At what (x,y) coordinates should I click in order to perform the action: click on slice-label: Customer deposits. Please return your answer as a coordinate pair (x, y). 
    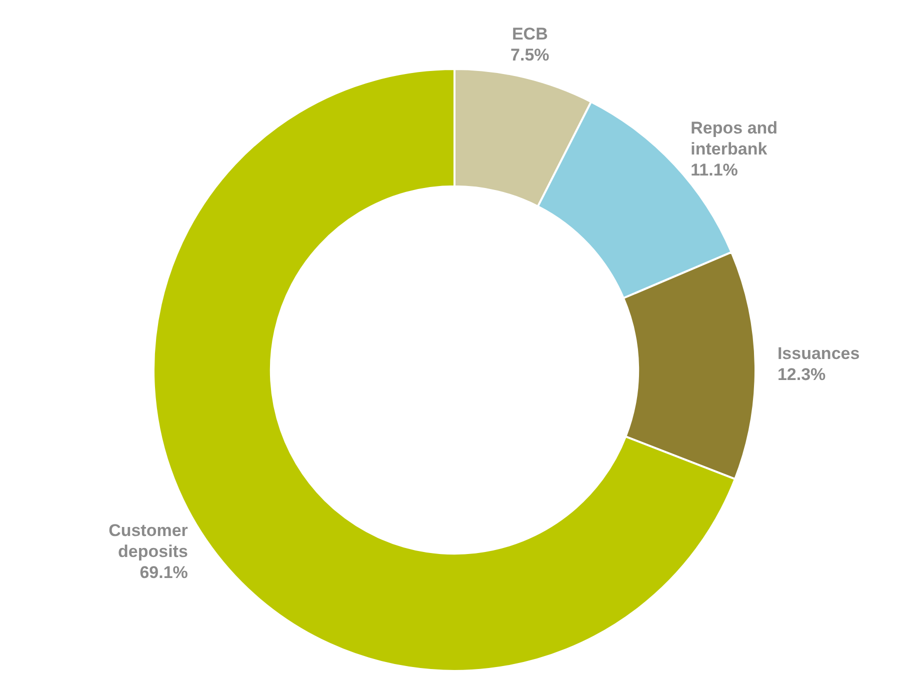
    Looking at the image, I should click on (148, 541).